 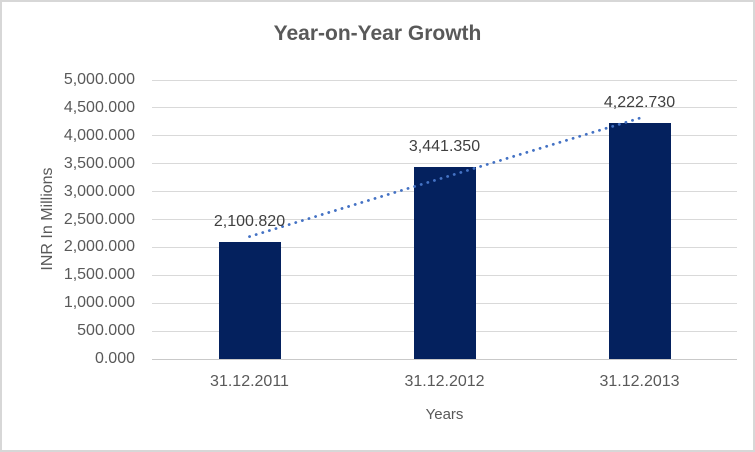 I want to click on data-label: 2,100.820, so click(x=249, y=221).